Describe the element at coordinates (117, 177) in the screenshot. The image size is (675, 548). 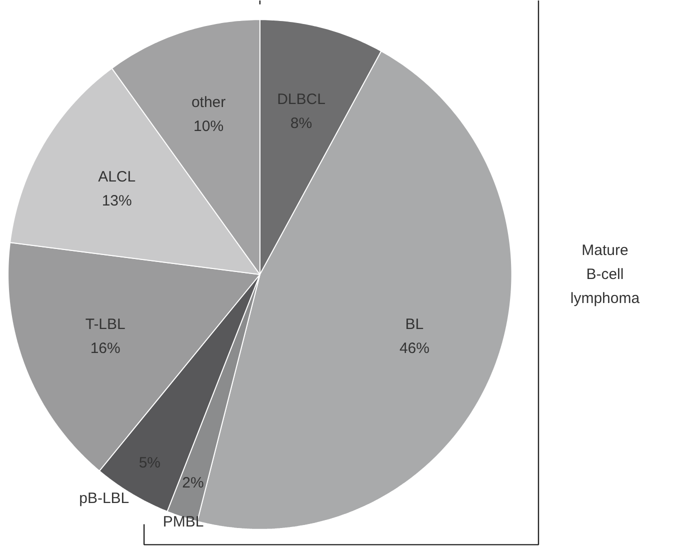
I see `slice-label: ALCL` at that location.